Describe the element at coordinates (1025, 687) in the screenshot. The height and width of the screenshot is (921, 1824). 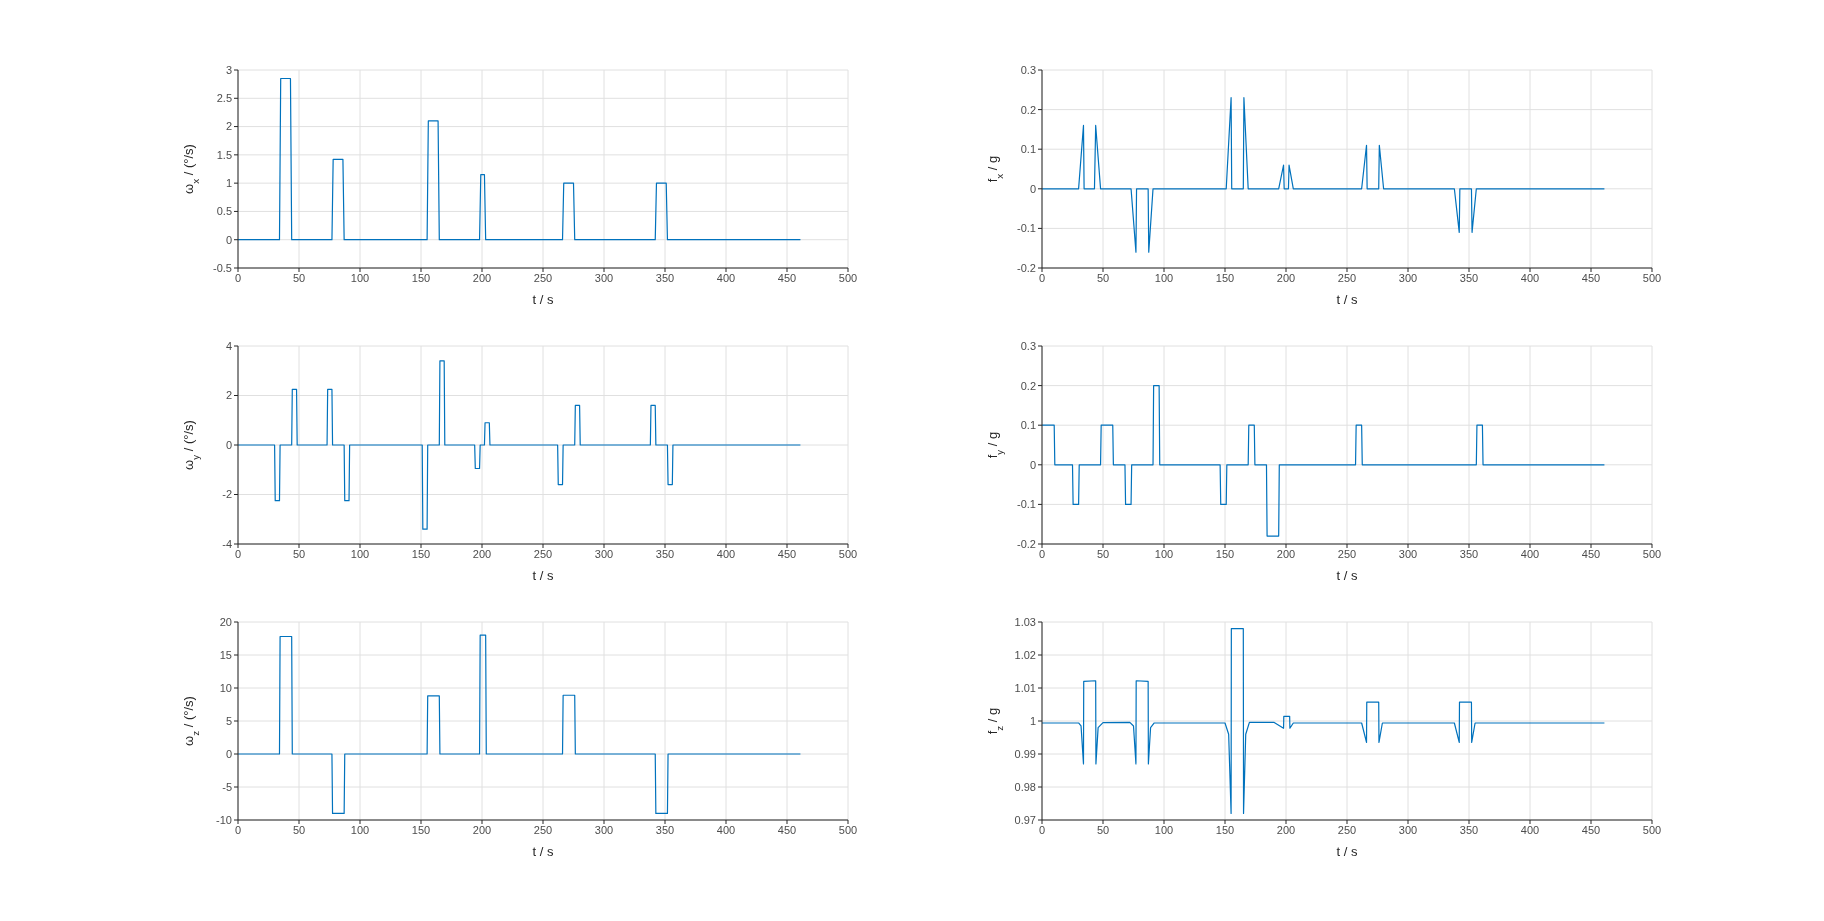
I see `y-tick-label: 1.01` at that location.